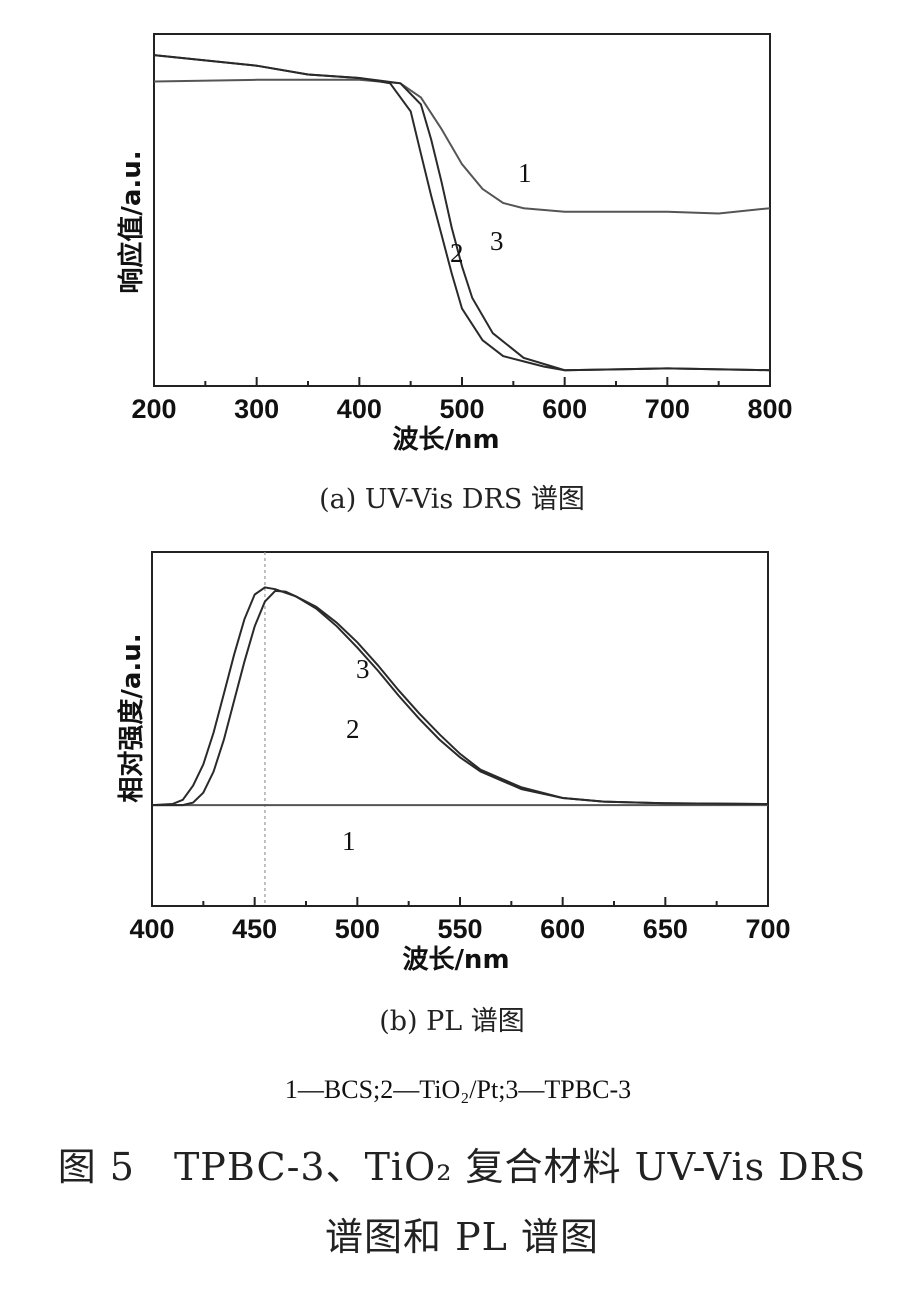  What do you see at coordinates (151, 929) in the screenshot?
I see `chartB-tick-label: 400` at bounding box center [151, 929].